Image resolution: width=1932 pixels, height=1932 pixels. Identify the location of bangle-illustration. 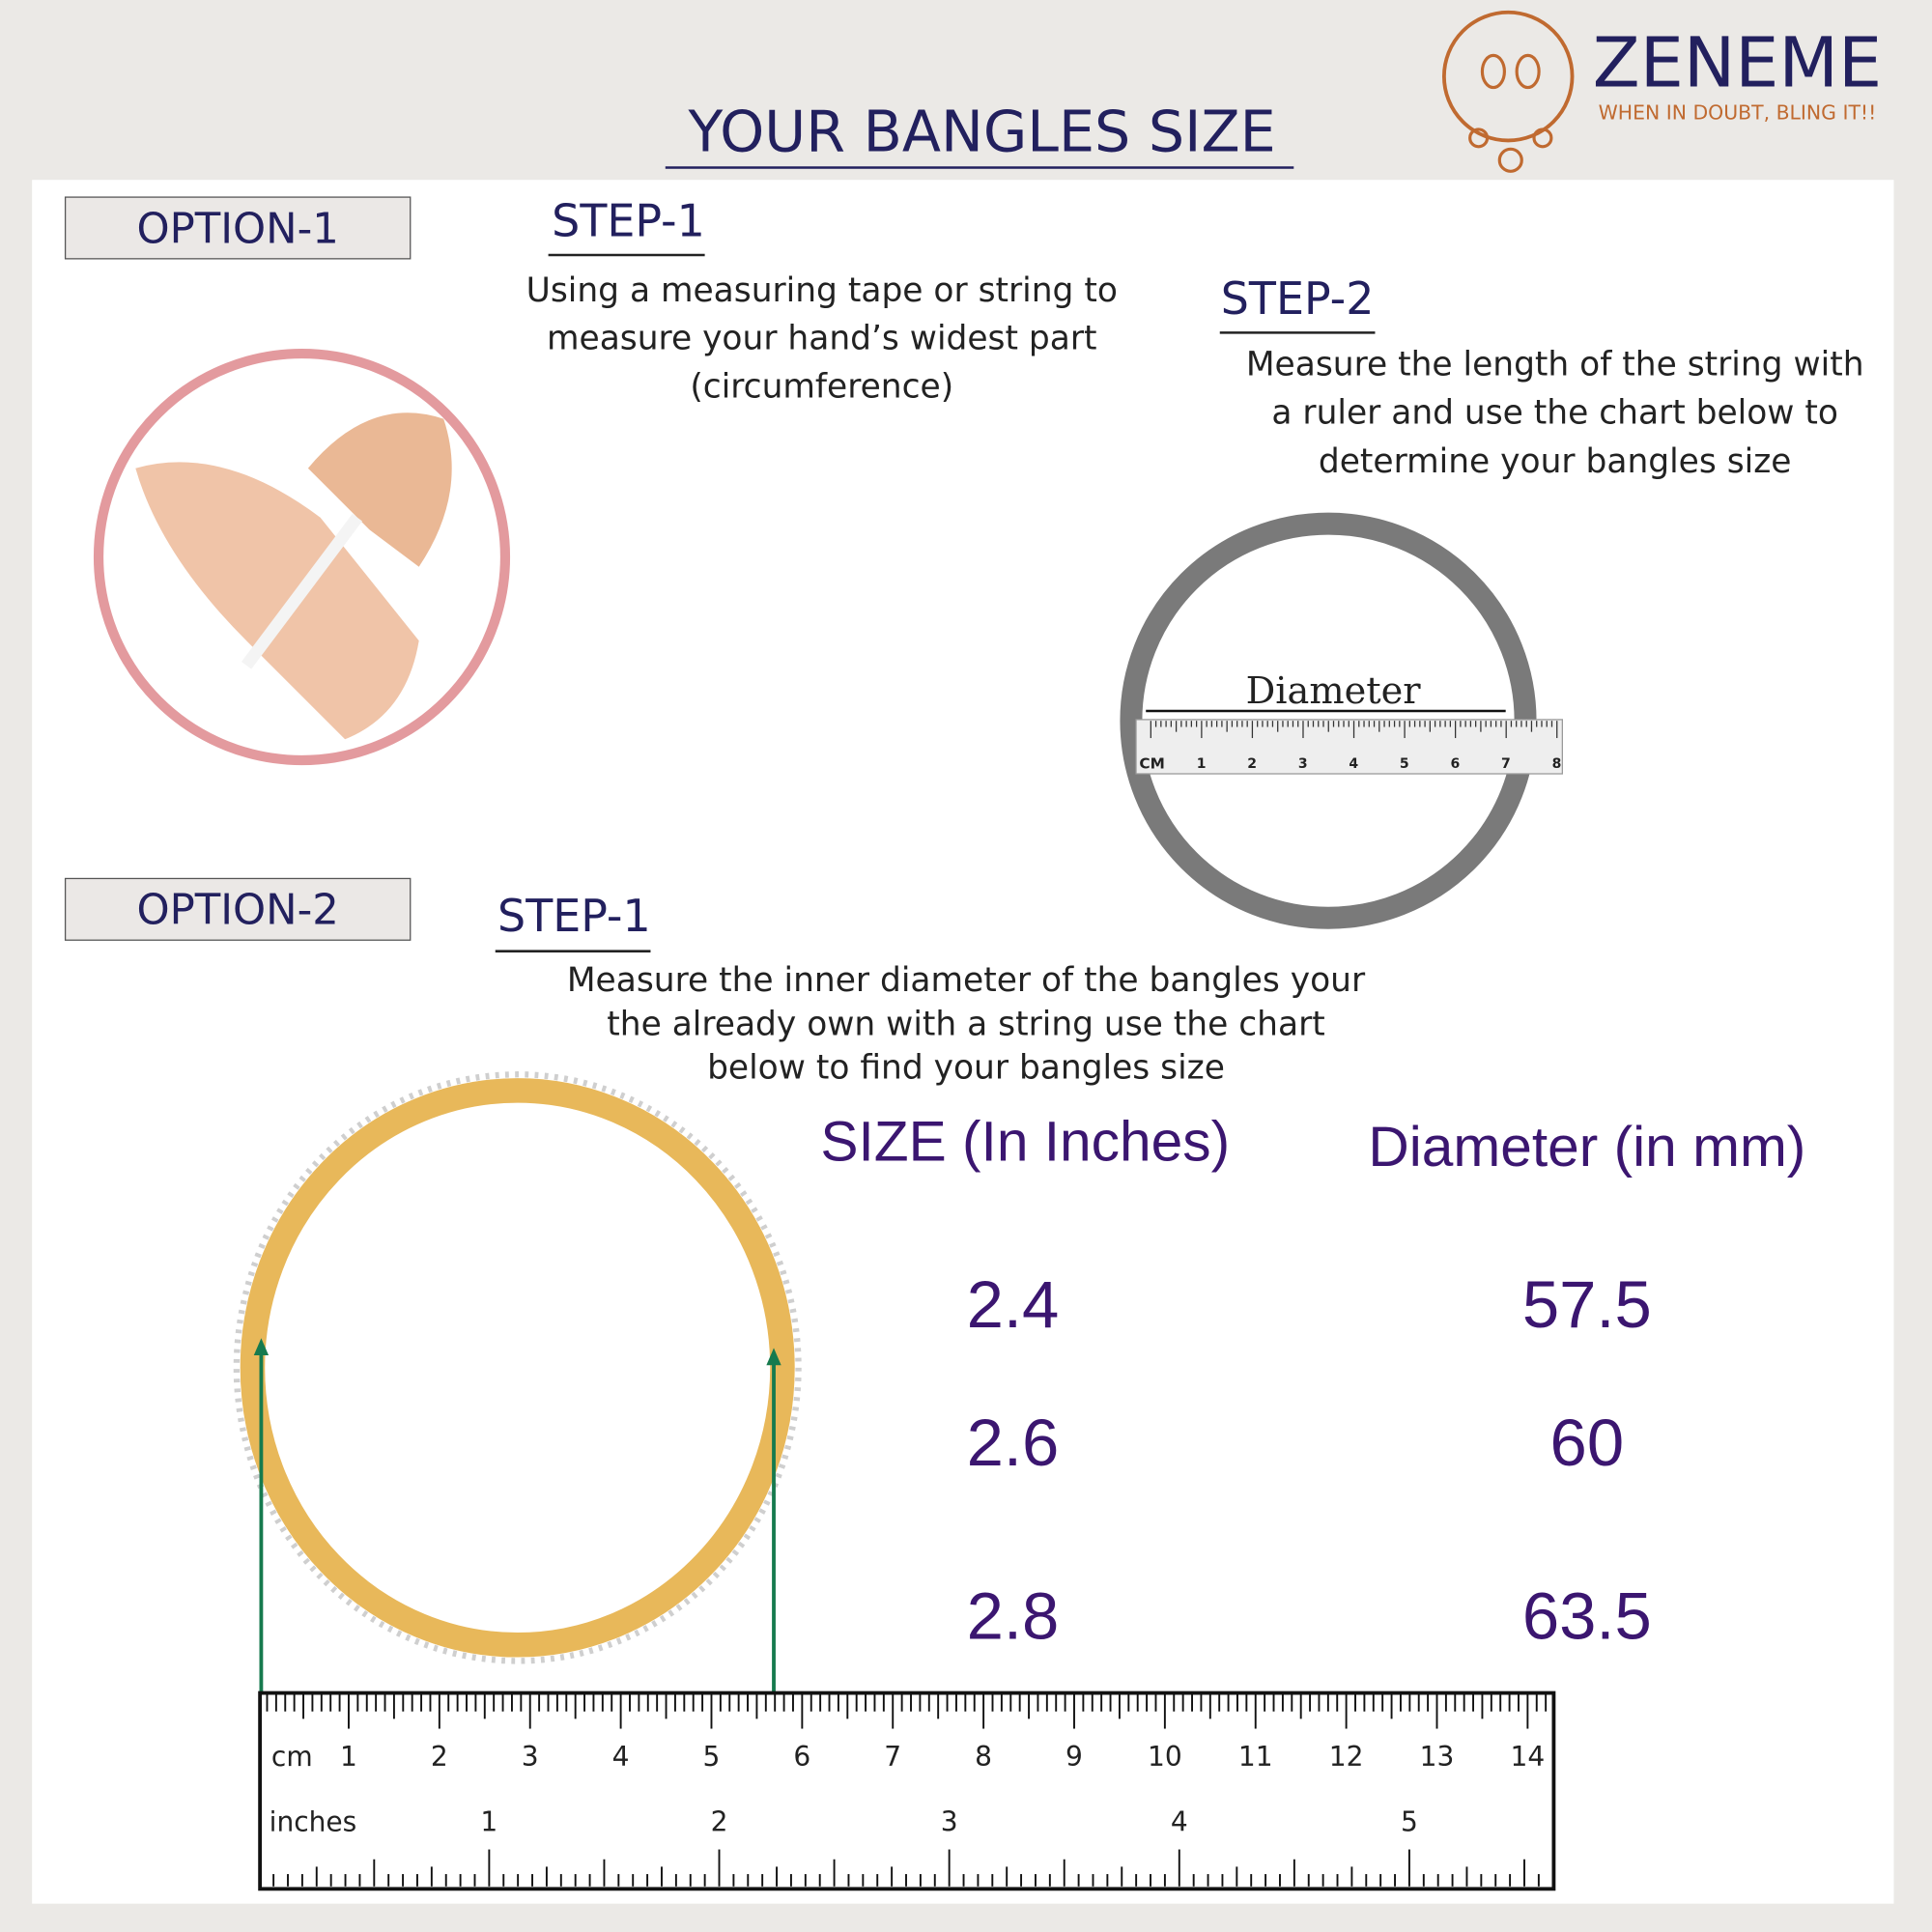
(517, 1381).